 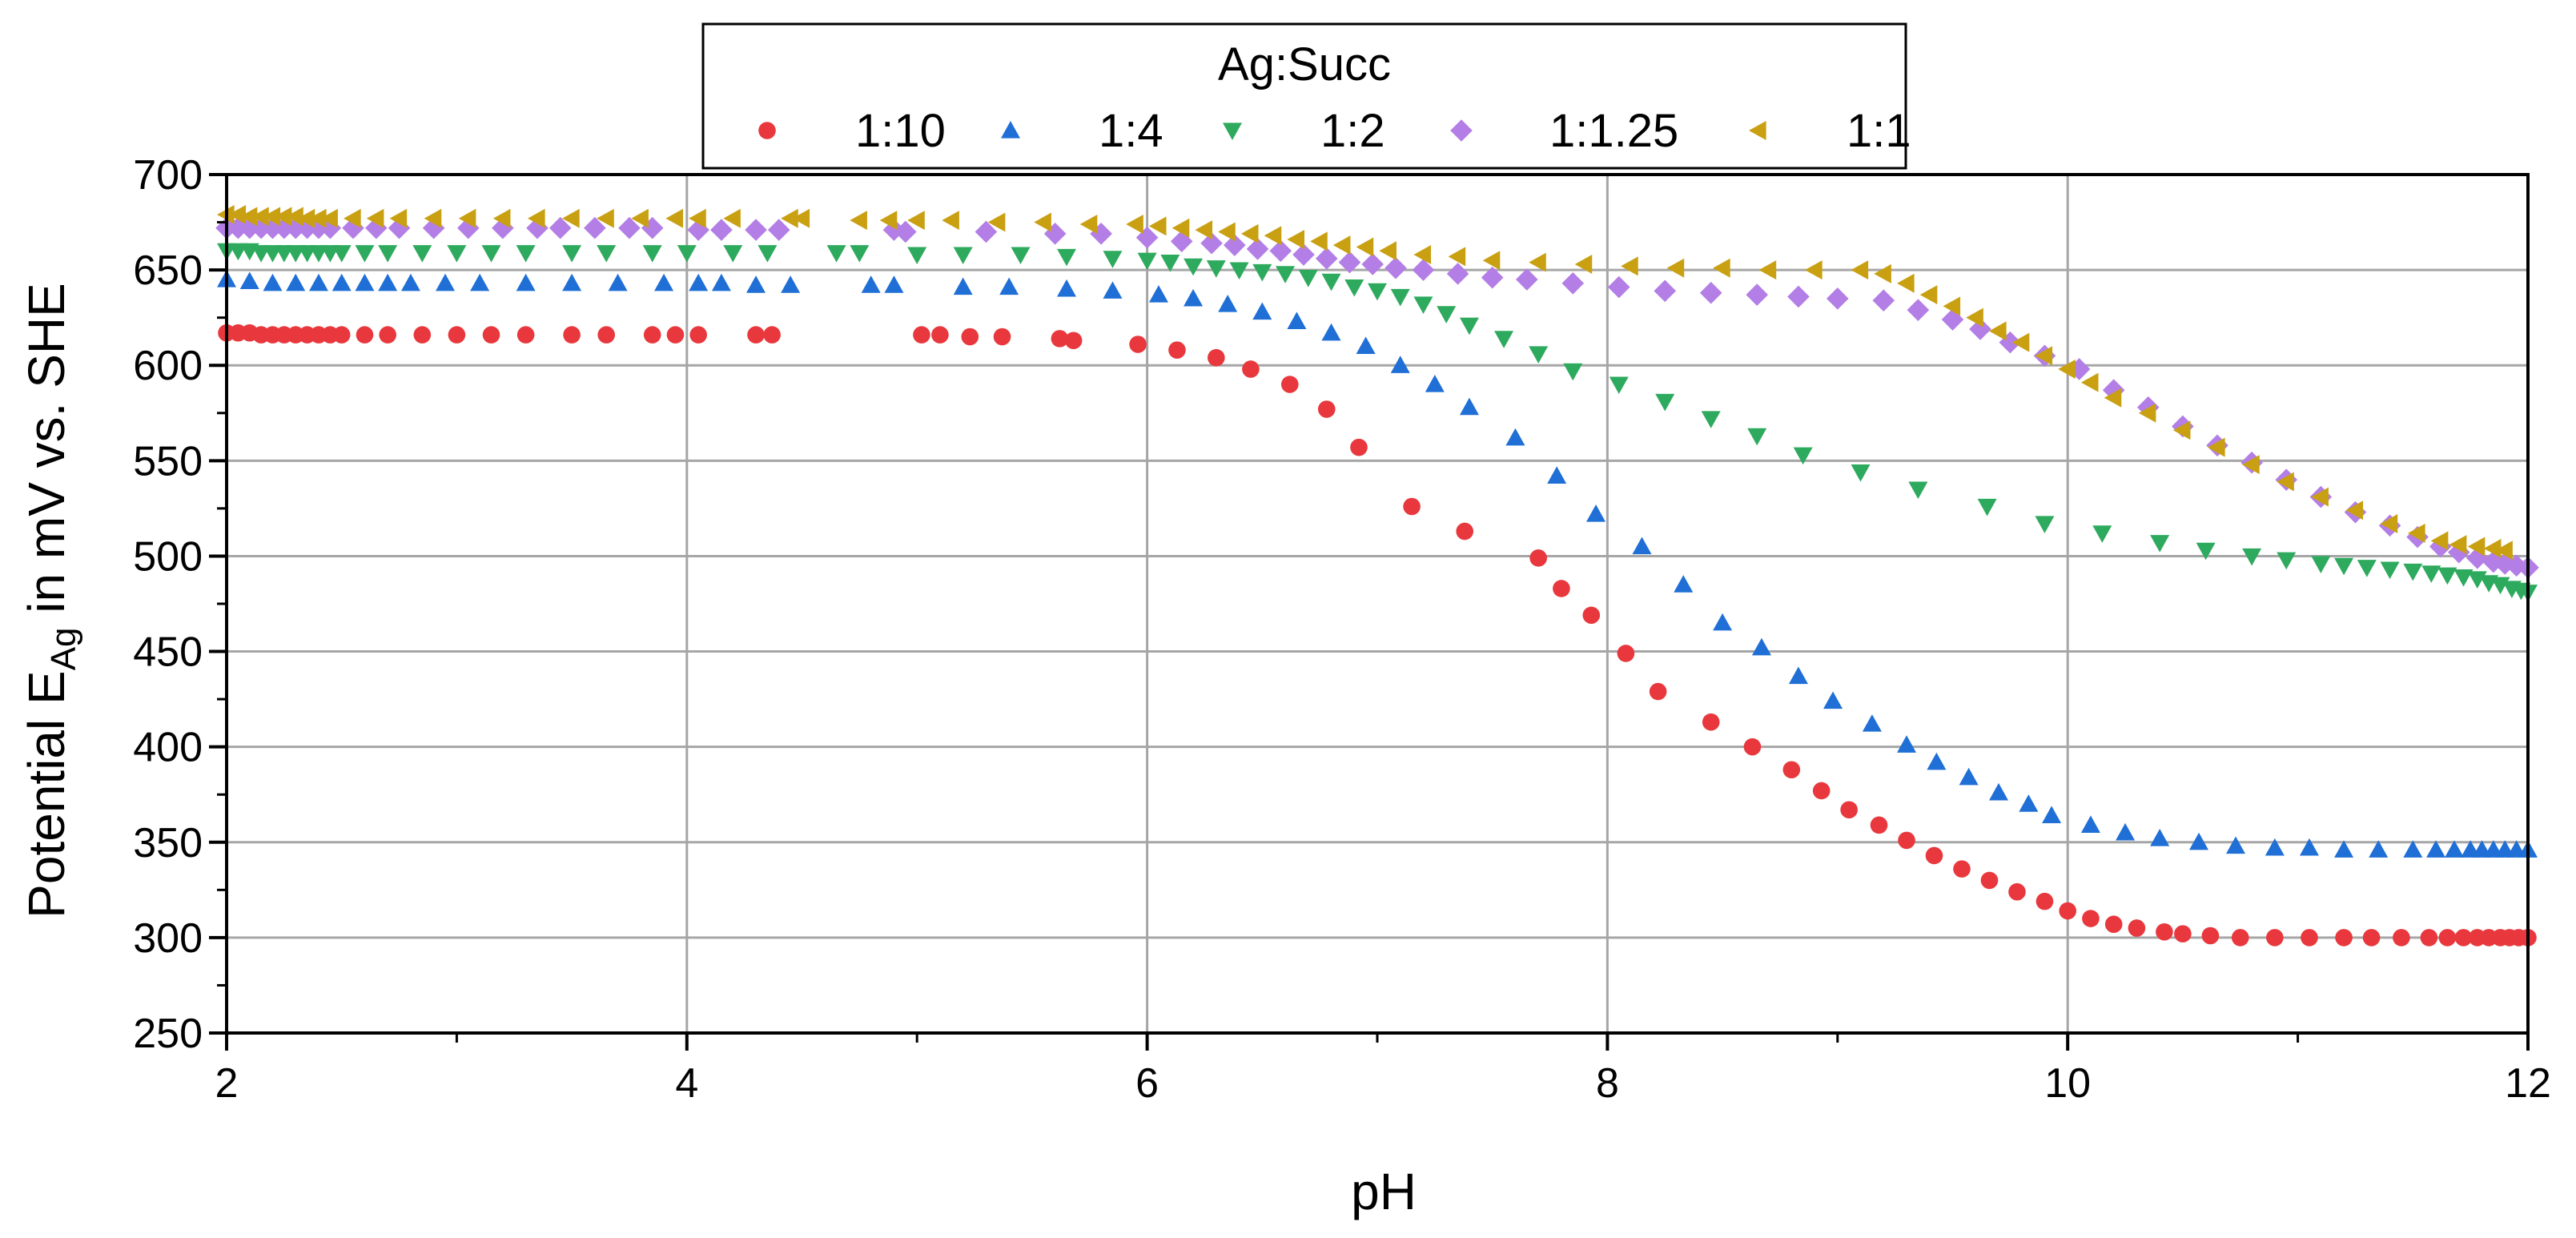 What do you see at coordinates (63, 649) in the screenshot?
I see `y-axis-title-subscript: Ag` at bounding box center [63, 649].